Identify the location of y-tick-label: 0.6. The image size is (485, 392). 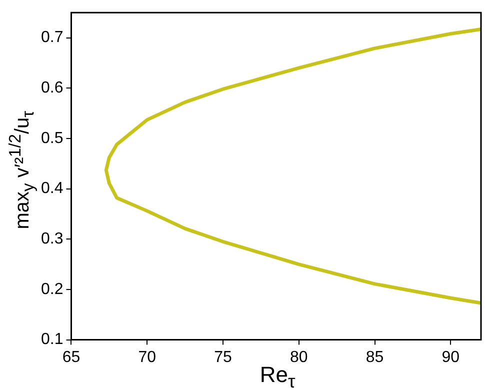
(52, 88).